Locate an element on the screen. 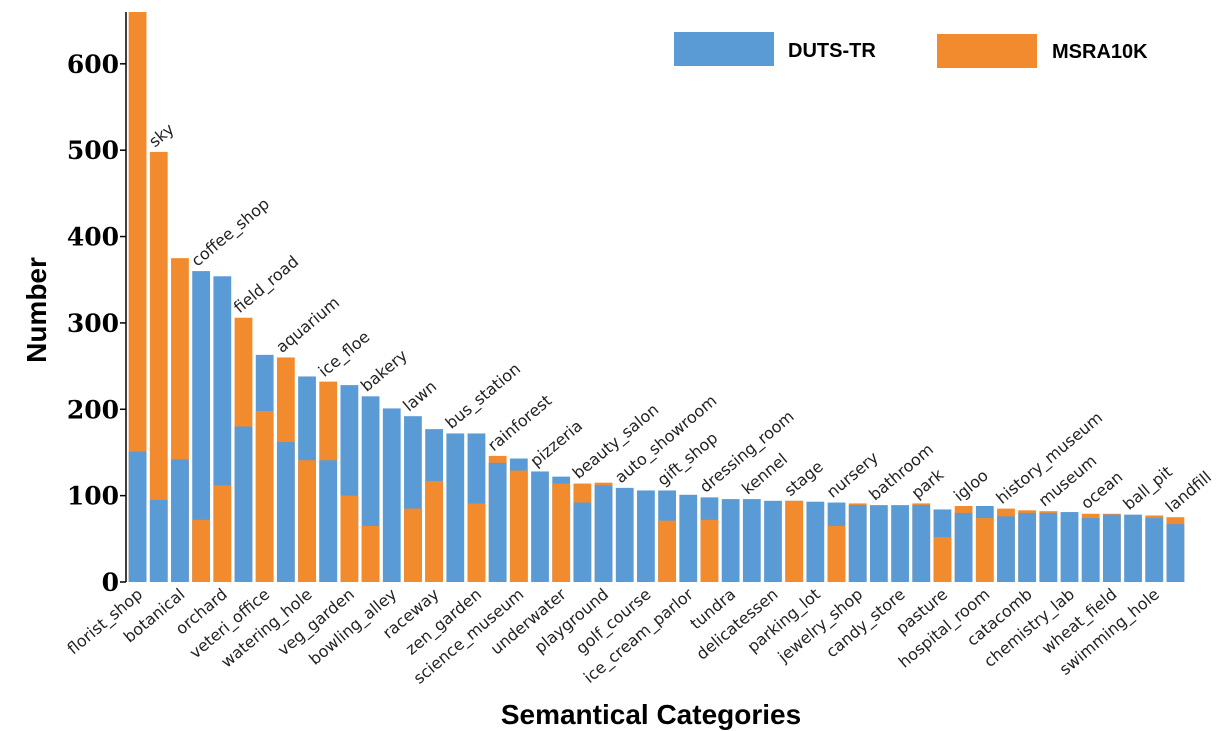 Image resolution: width=1222 pixels, height=731 pixels. bar-duts-tr-catacomb is located at coordinates (1027, 547).